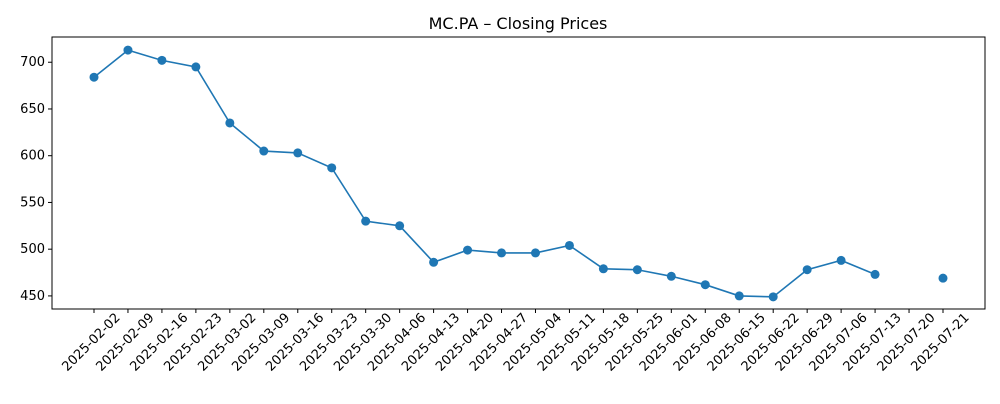 The width and height of the screenshot is (1000, 404). What do you see at coordinates (32, 156) in the screenshot?
I see `y-tick-label: 600` at bounding box center [32, 156].